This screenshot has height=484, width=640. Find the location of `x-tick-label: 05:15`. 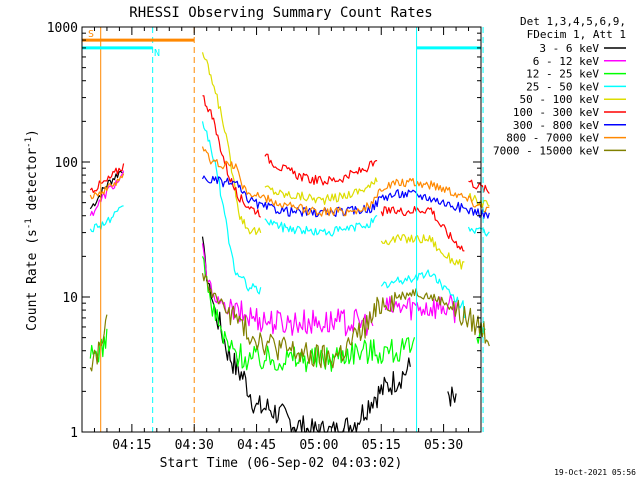

x-tick-label: 05:15 is located at coordinates (381, 445).